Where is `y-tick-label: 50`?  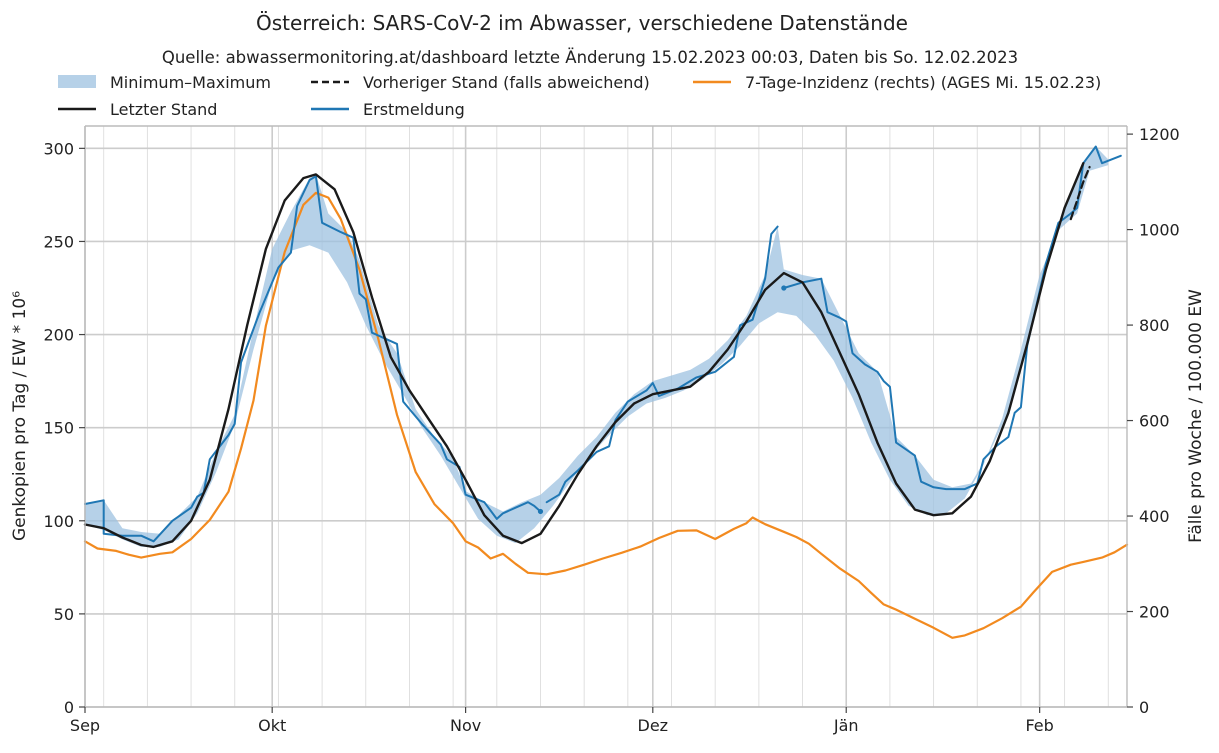 y-tick-label: 50 is located at coordinates (64, 614).